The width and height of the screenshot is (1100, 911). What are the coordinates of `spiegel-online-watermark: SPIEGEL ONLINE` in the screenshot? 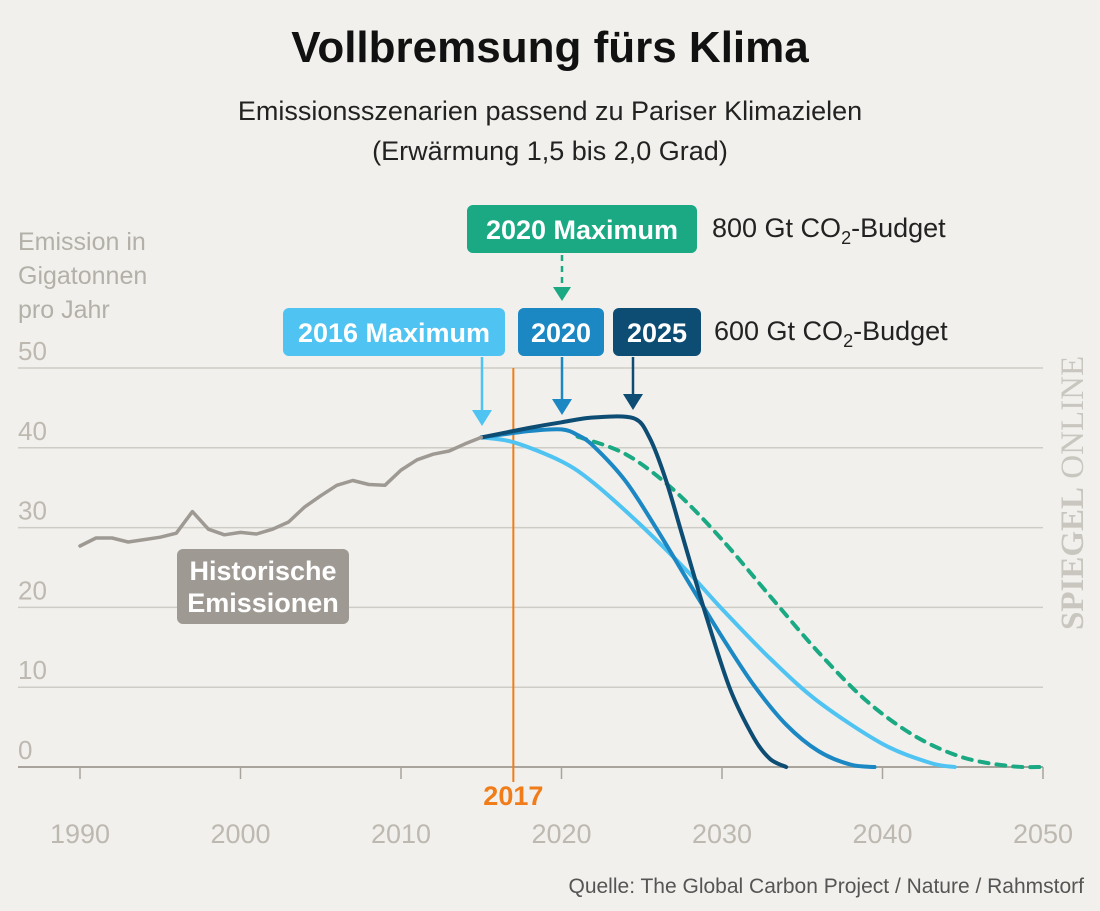 It's located at (1073, 493).